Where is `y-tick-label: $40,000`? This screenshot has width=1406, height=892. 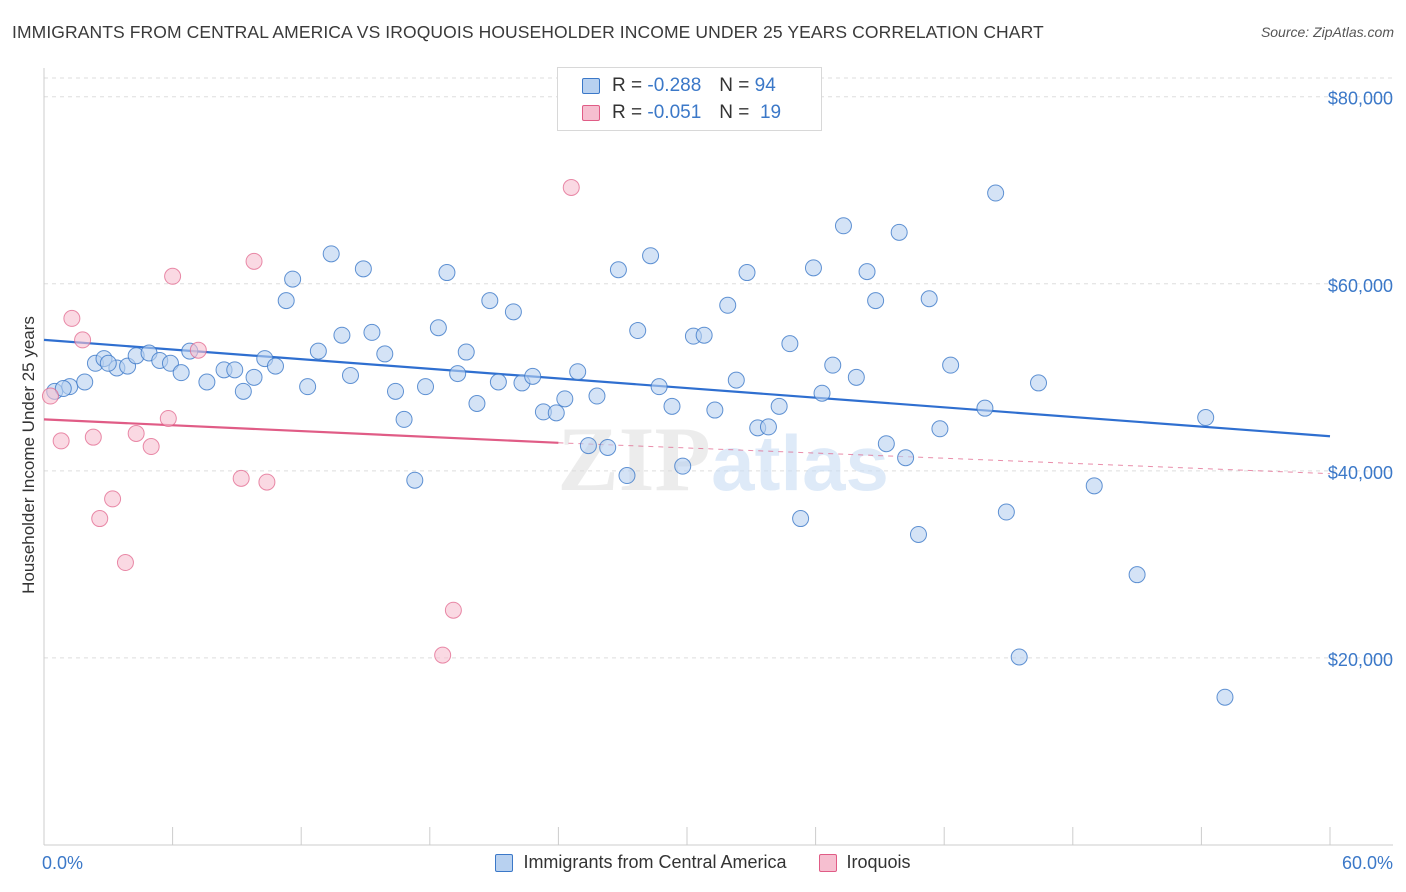
y-tick-label: $40,000 is located at coordinates (1360, 473).